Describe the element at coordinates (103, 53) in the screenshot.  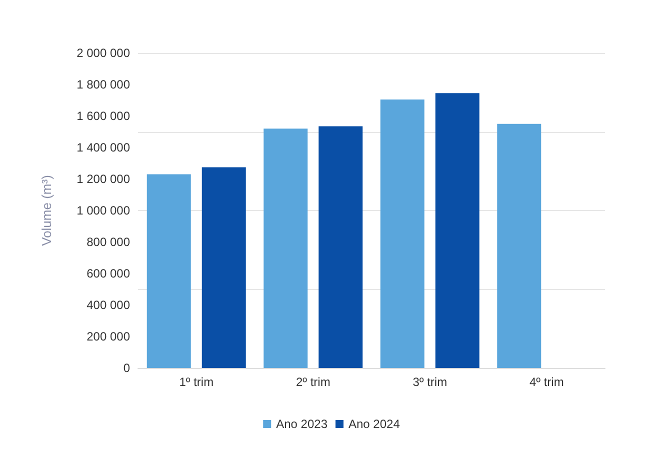
I see `y-tick-label: 2 000 000` at that location.